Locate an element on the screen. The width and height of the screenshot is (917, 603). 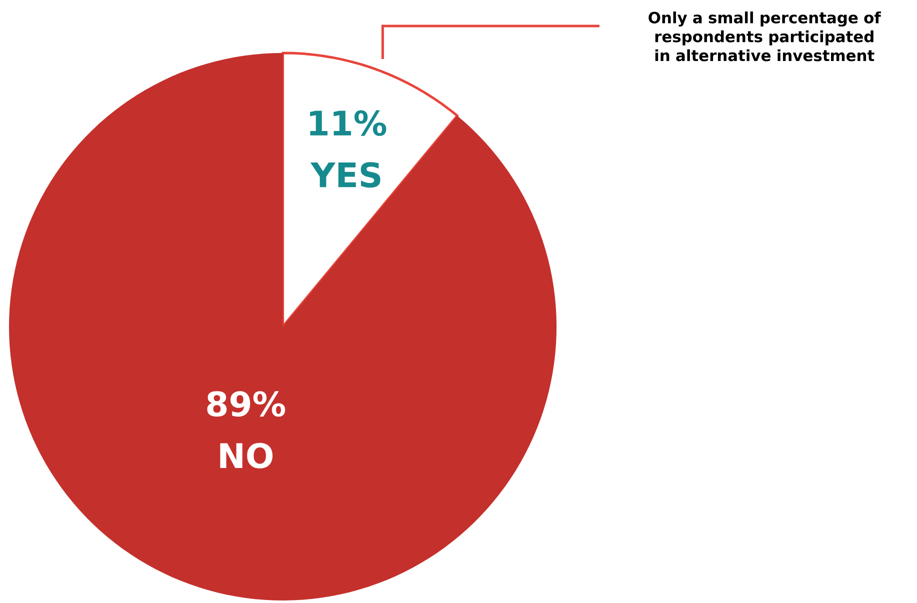
slice-label: NO is located at coordinates (246, 455).